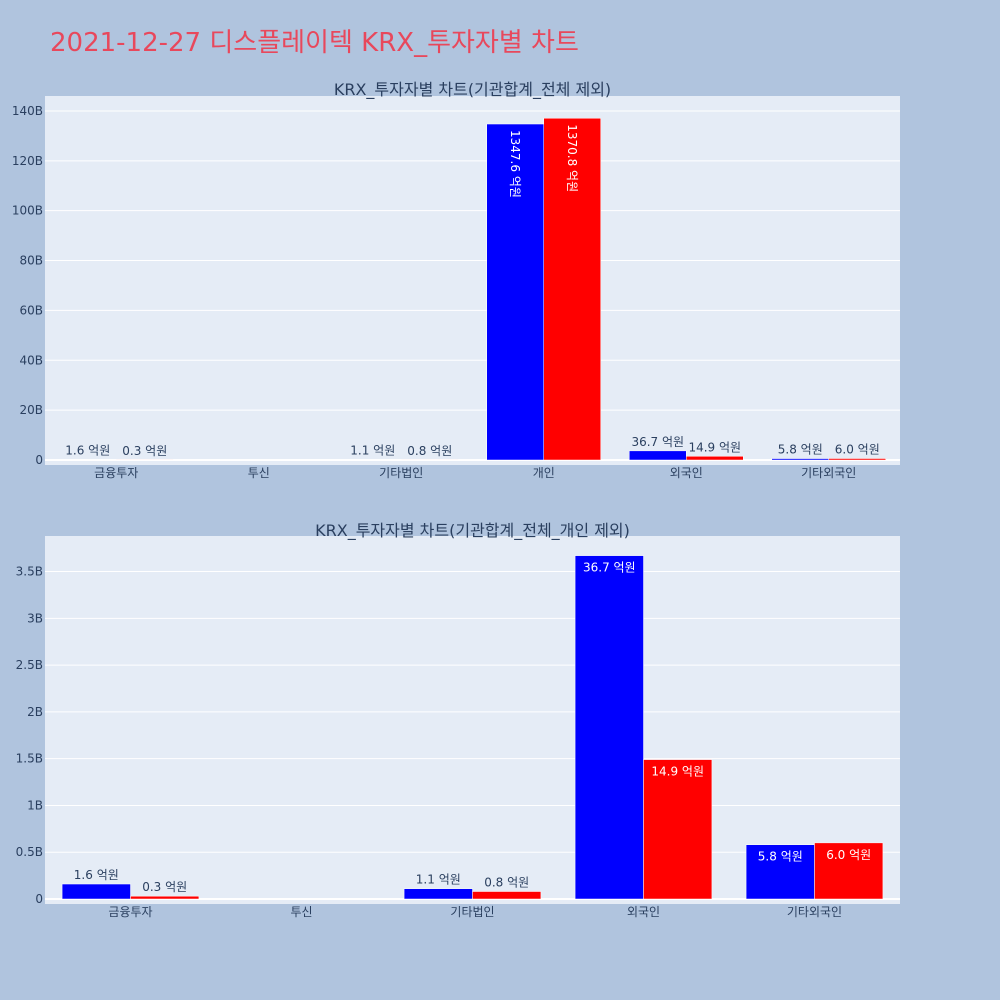 The width and height of the screenshot is (1000, 1000). Describe the element at coordinates (31, 261) in the screenshot. I see `y-tick-label: 80B` at that location.